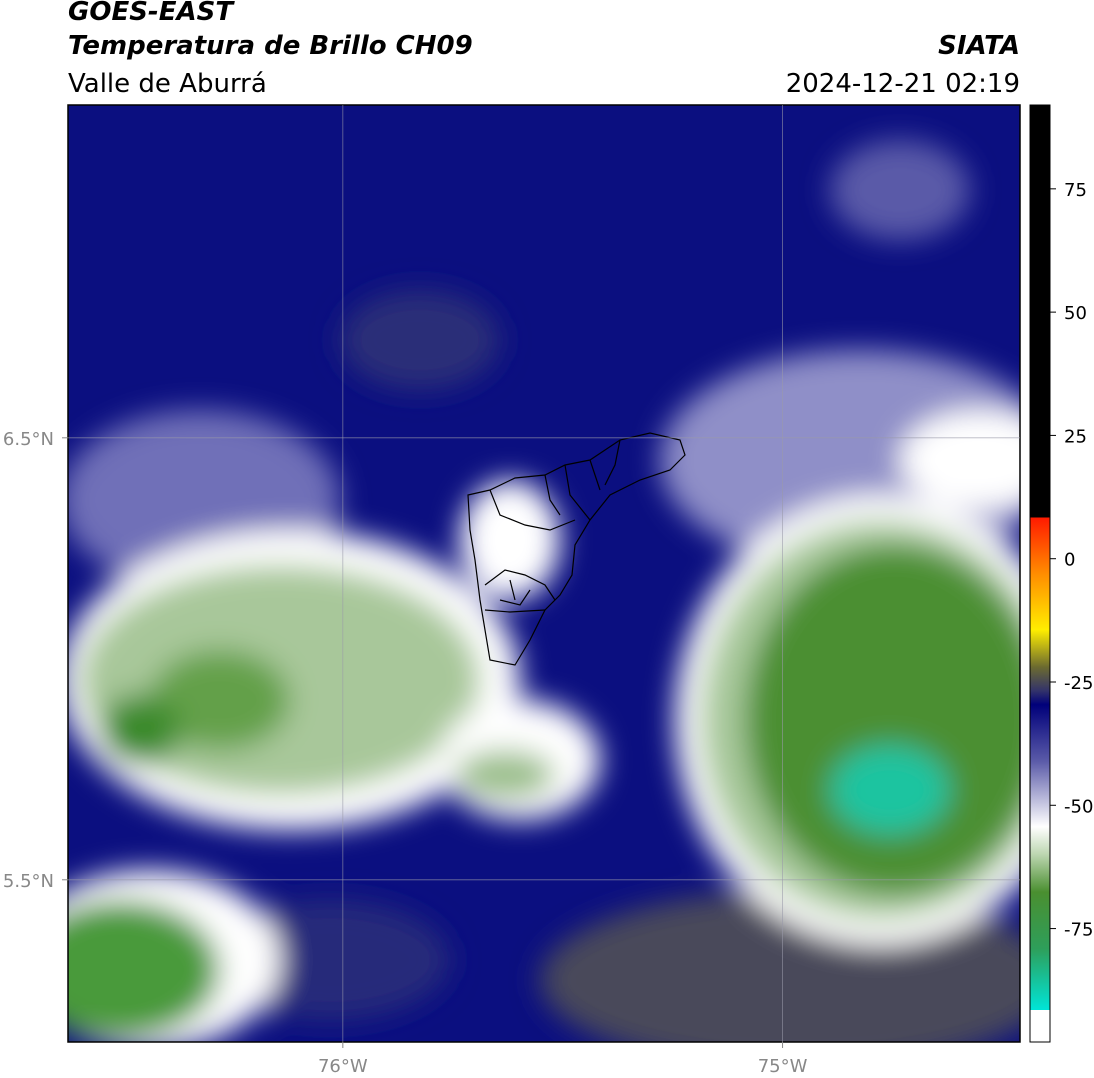 The height and width of the screenshot is (1078, 1094). I want to click on region: Valle de Aburrá, so click(167, 84).